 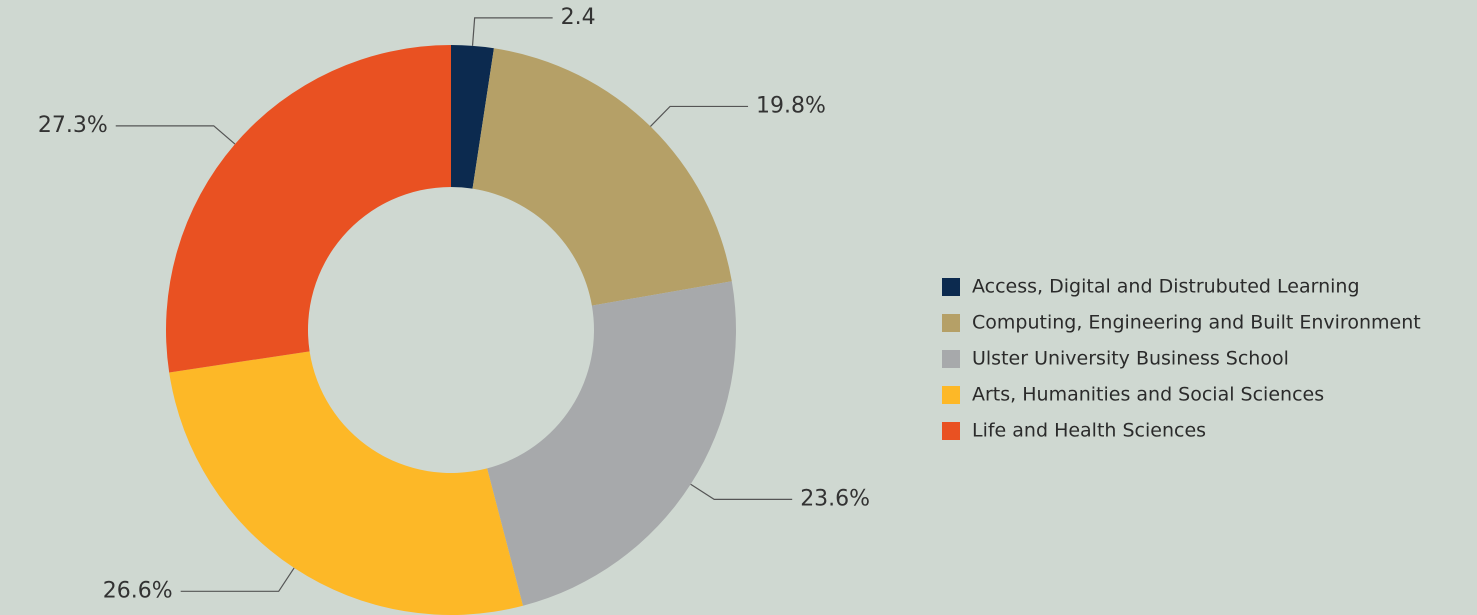 What do you see at coordinates (1089, 431) in the screenshot?
I see `legend-label: Life and Health Sciences` at bounding box center [1089, 431].